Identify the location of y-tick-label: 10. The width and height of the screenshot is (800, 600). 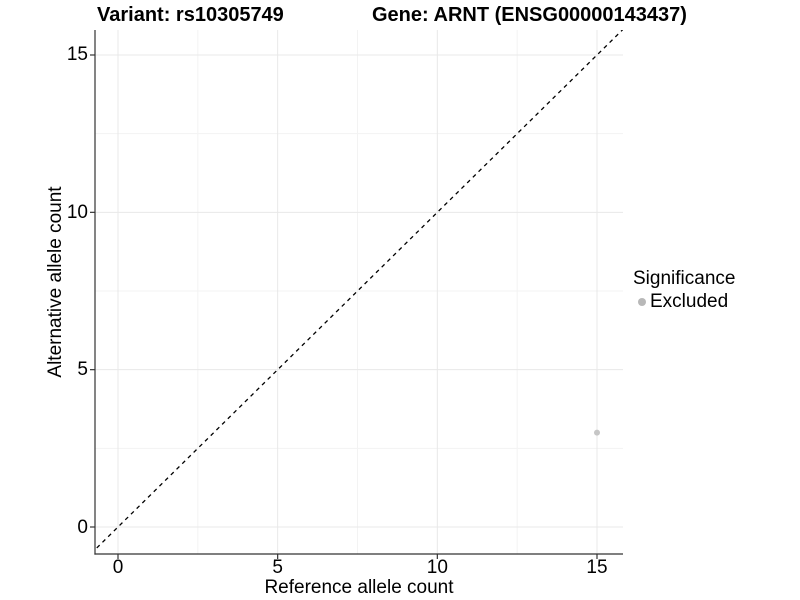
(77, 212).